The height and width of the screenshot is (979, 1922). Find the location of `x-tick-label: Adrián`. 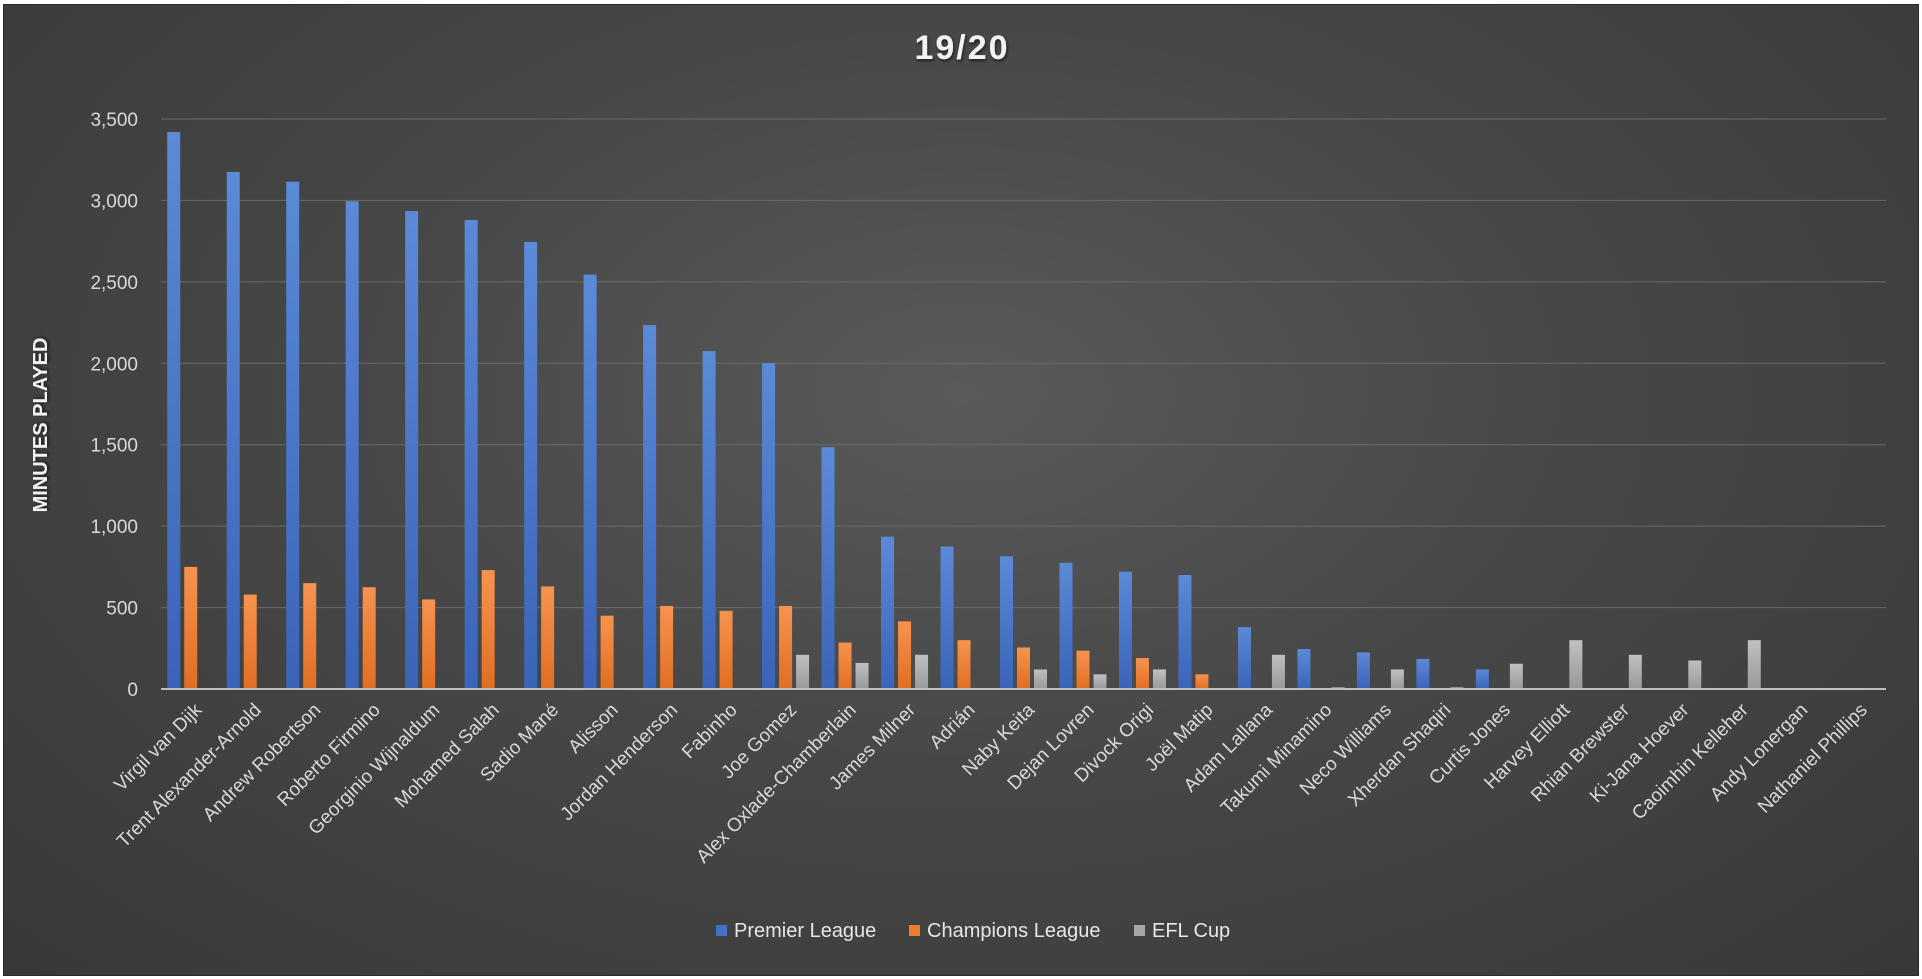

x-tick-label: Adrián is located at coordinates (953, 727).